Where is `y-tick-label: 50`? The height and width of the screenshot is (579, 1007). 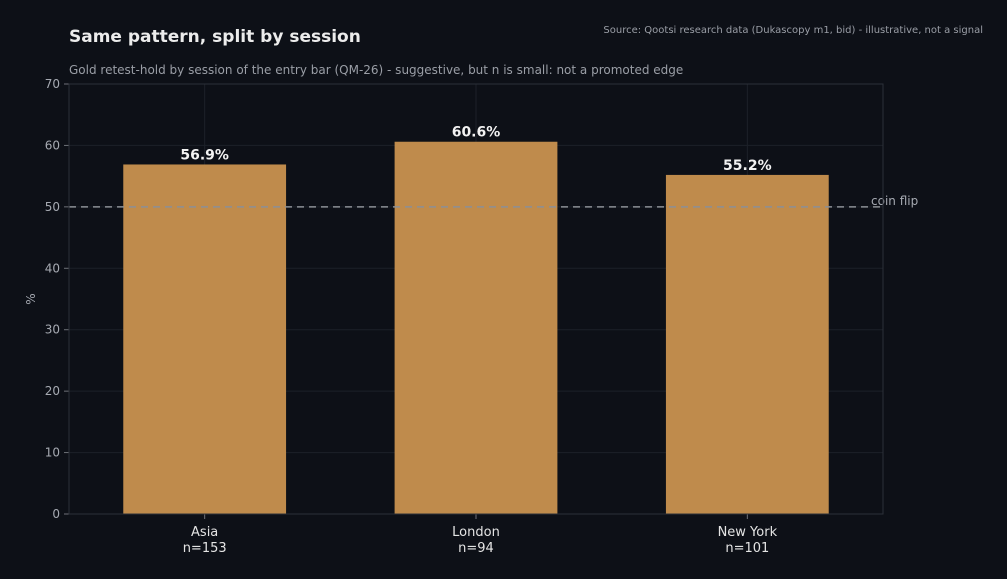
y-tick-label: 50 is located at coordinates (52, 207).